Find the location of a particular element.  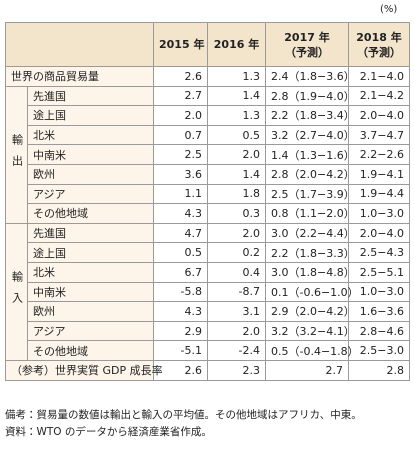

value-cell: 1.6−3.6 is located at coordinates (379, 311).